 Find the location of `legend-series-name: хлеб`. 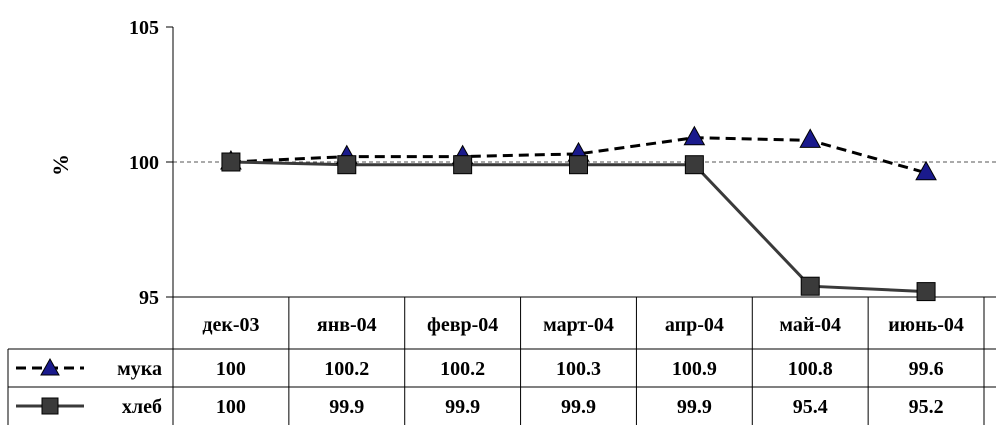

legend-series-name: хлеб is located at coordinates (142, 407).